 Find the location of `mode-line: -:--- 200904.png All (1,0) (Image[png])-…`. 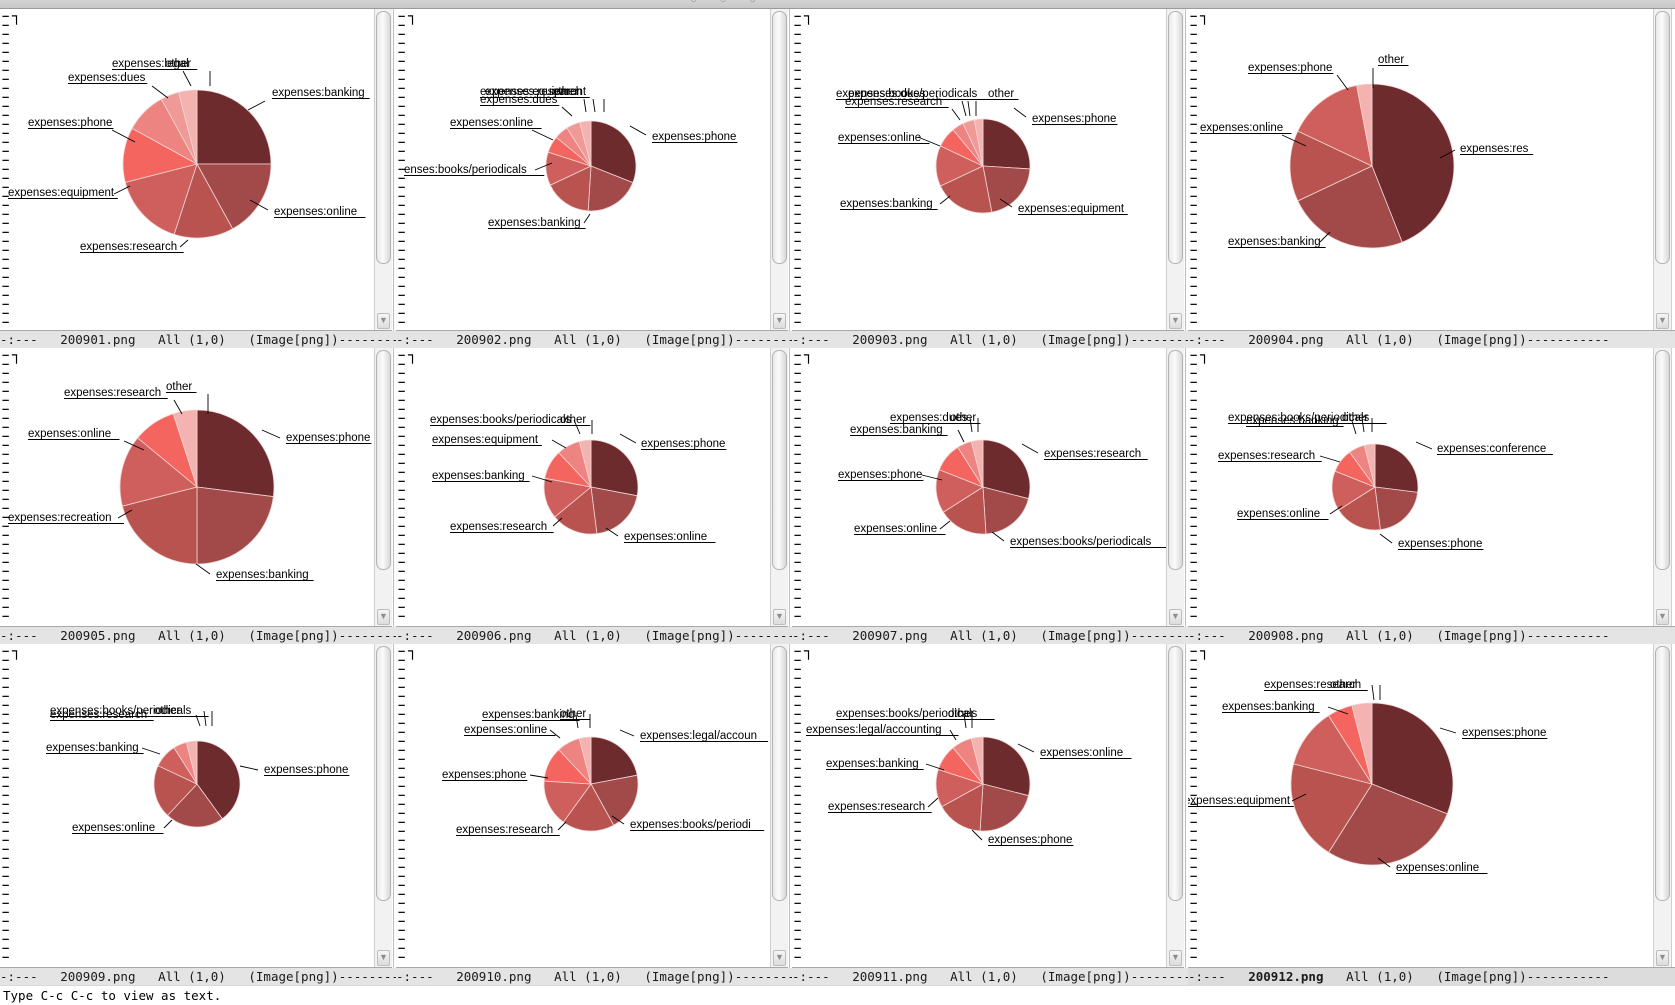

mode-line: -:--- 200904.png All (1,0) (Image[png])-… is located at coordinates (1431, 339).